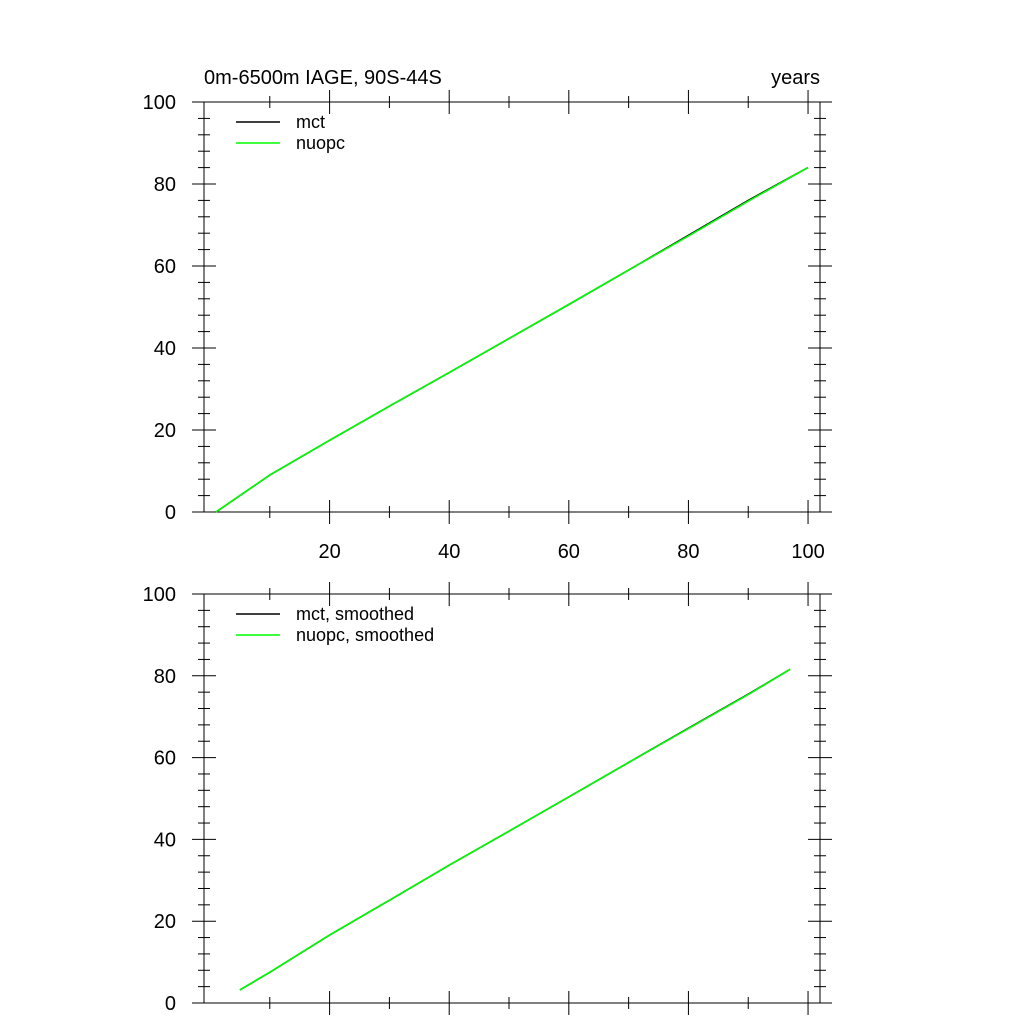  What do you see at coordinates (807, 552) in the screenshot?
I see `x-tick-label: 100` at bounding box center [807, 552].